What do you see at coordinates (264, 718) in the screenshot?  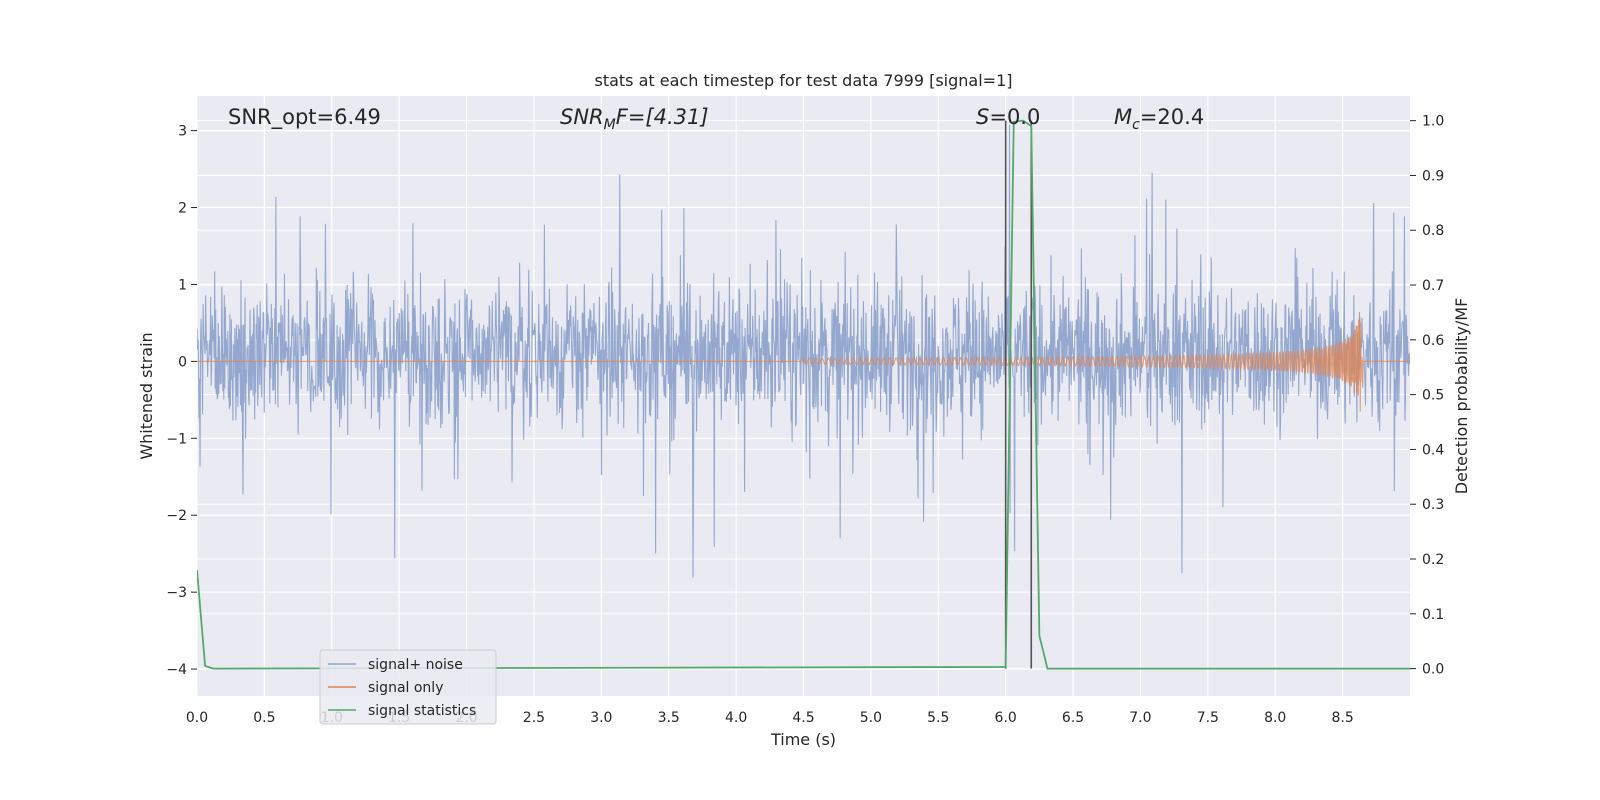 I see `x-tick-label: 0.5` at bounding box center [264, 718].